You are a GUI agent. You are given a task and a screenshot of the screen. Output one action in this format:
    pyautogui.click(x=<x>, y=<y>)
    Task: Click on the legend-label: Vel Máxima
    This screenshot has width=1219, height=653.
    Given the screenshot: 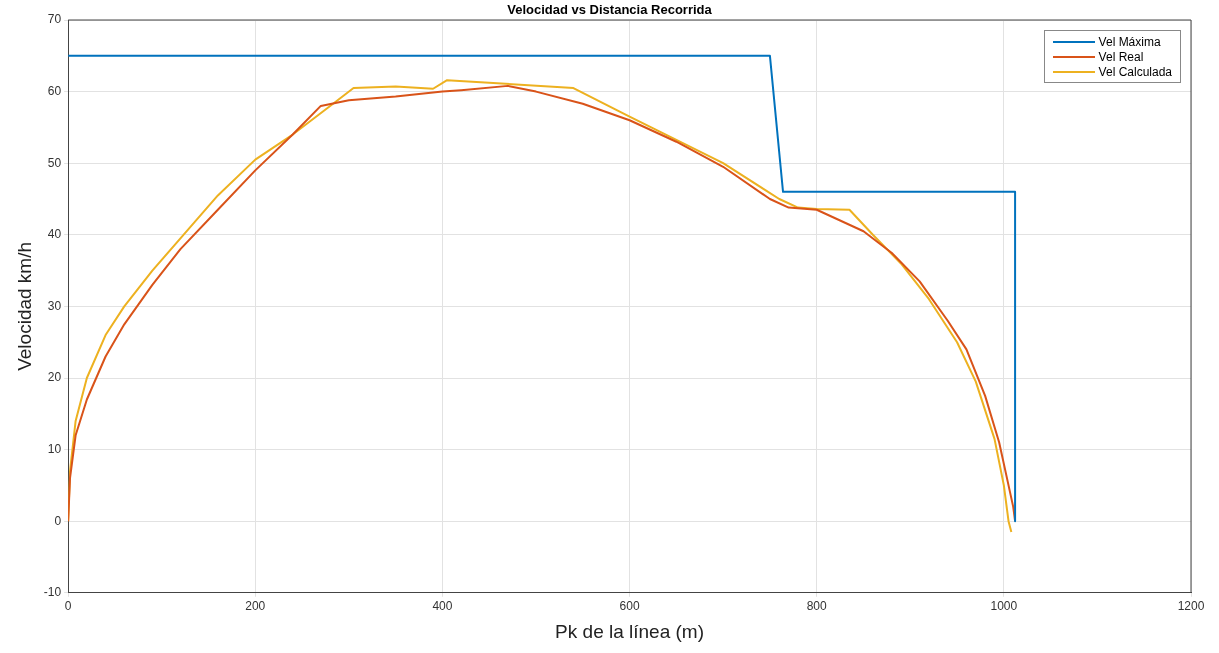 What is the action you would take?
    pyautogui.click(x=1129, y=41)
    